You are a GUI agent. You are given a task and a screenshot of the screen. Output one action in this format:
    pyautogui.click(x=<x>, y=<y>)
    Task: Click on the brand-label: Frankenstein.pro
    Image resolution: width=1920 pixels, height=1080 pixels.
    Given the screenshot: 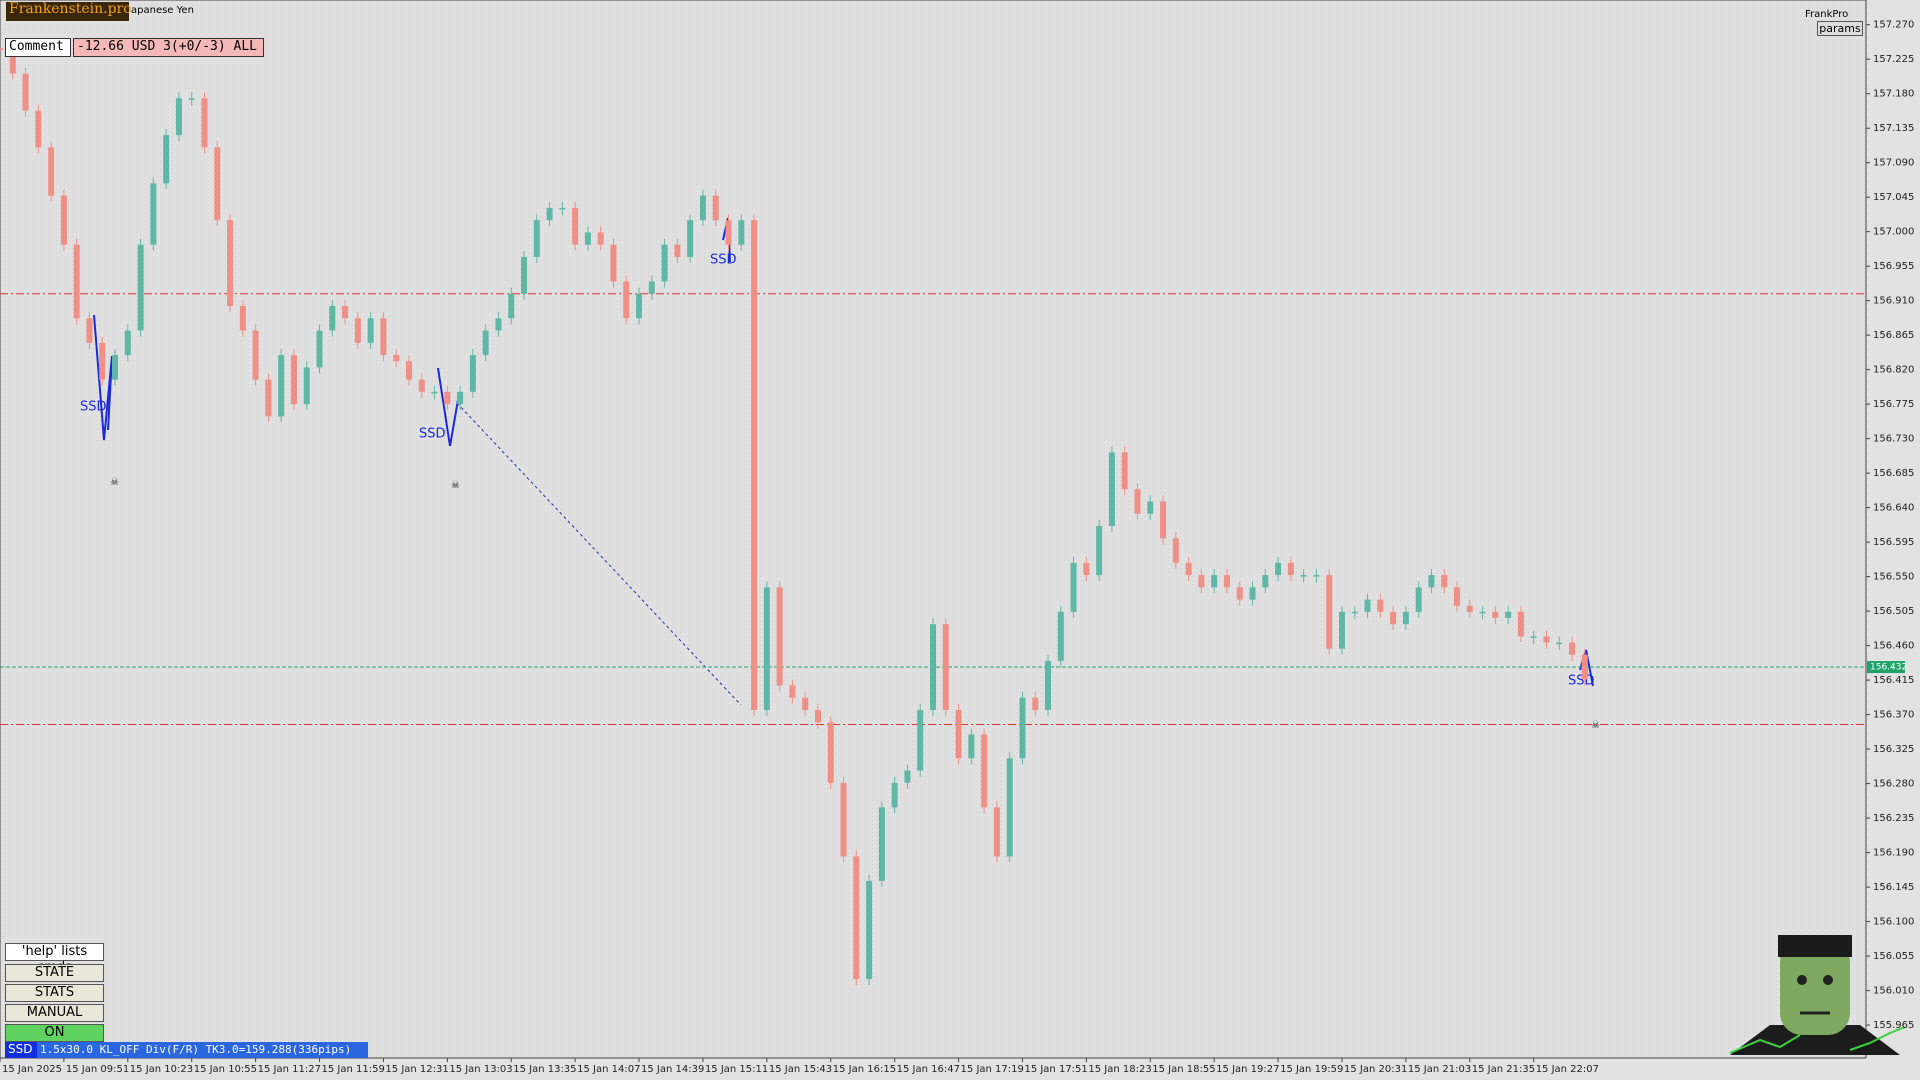 What is the action you would take?
    pyautogui.click(x=69, y=11)
    